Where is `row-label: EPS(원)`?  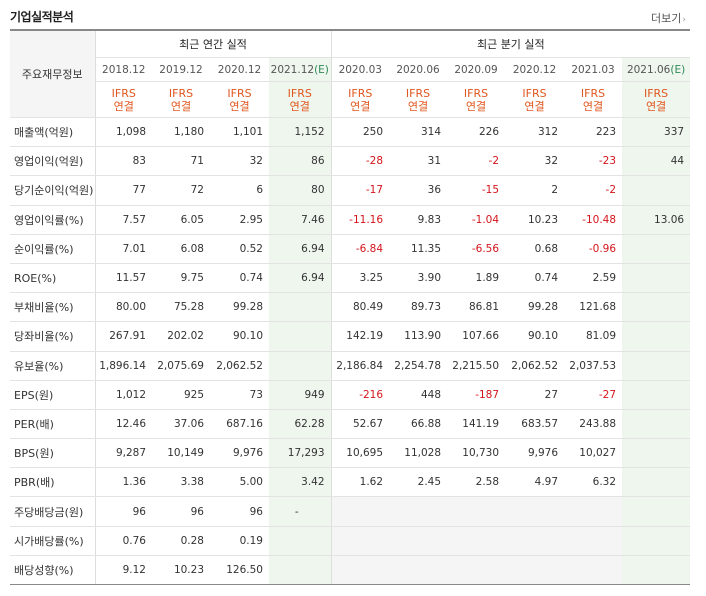
row-label: EPS(원) is located at coordinates (53, 394).